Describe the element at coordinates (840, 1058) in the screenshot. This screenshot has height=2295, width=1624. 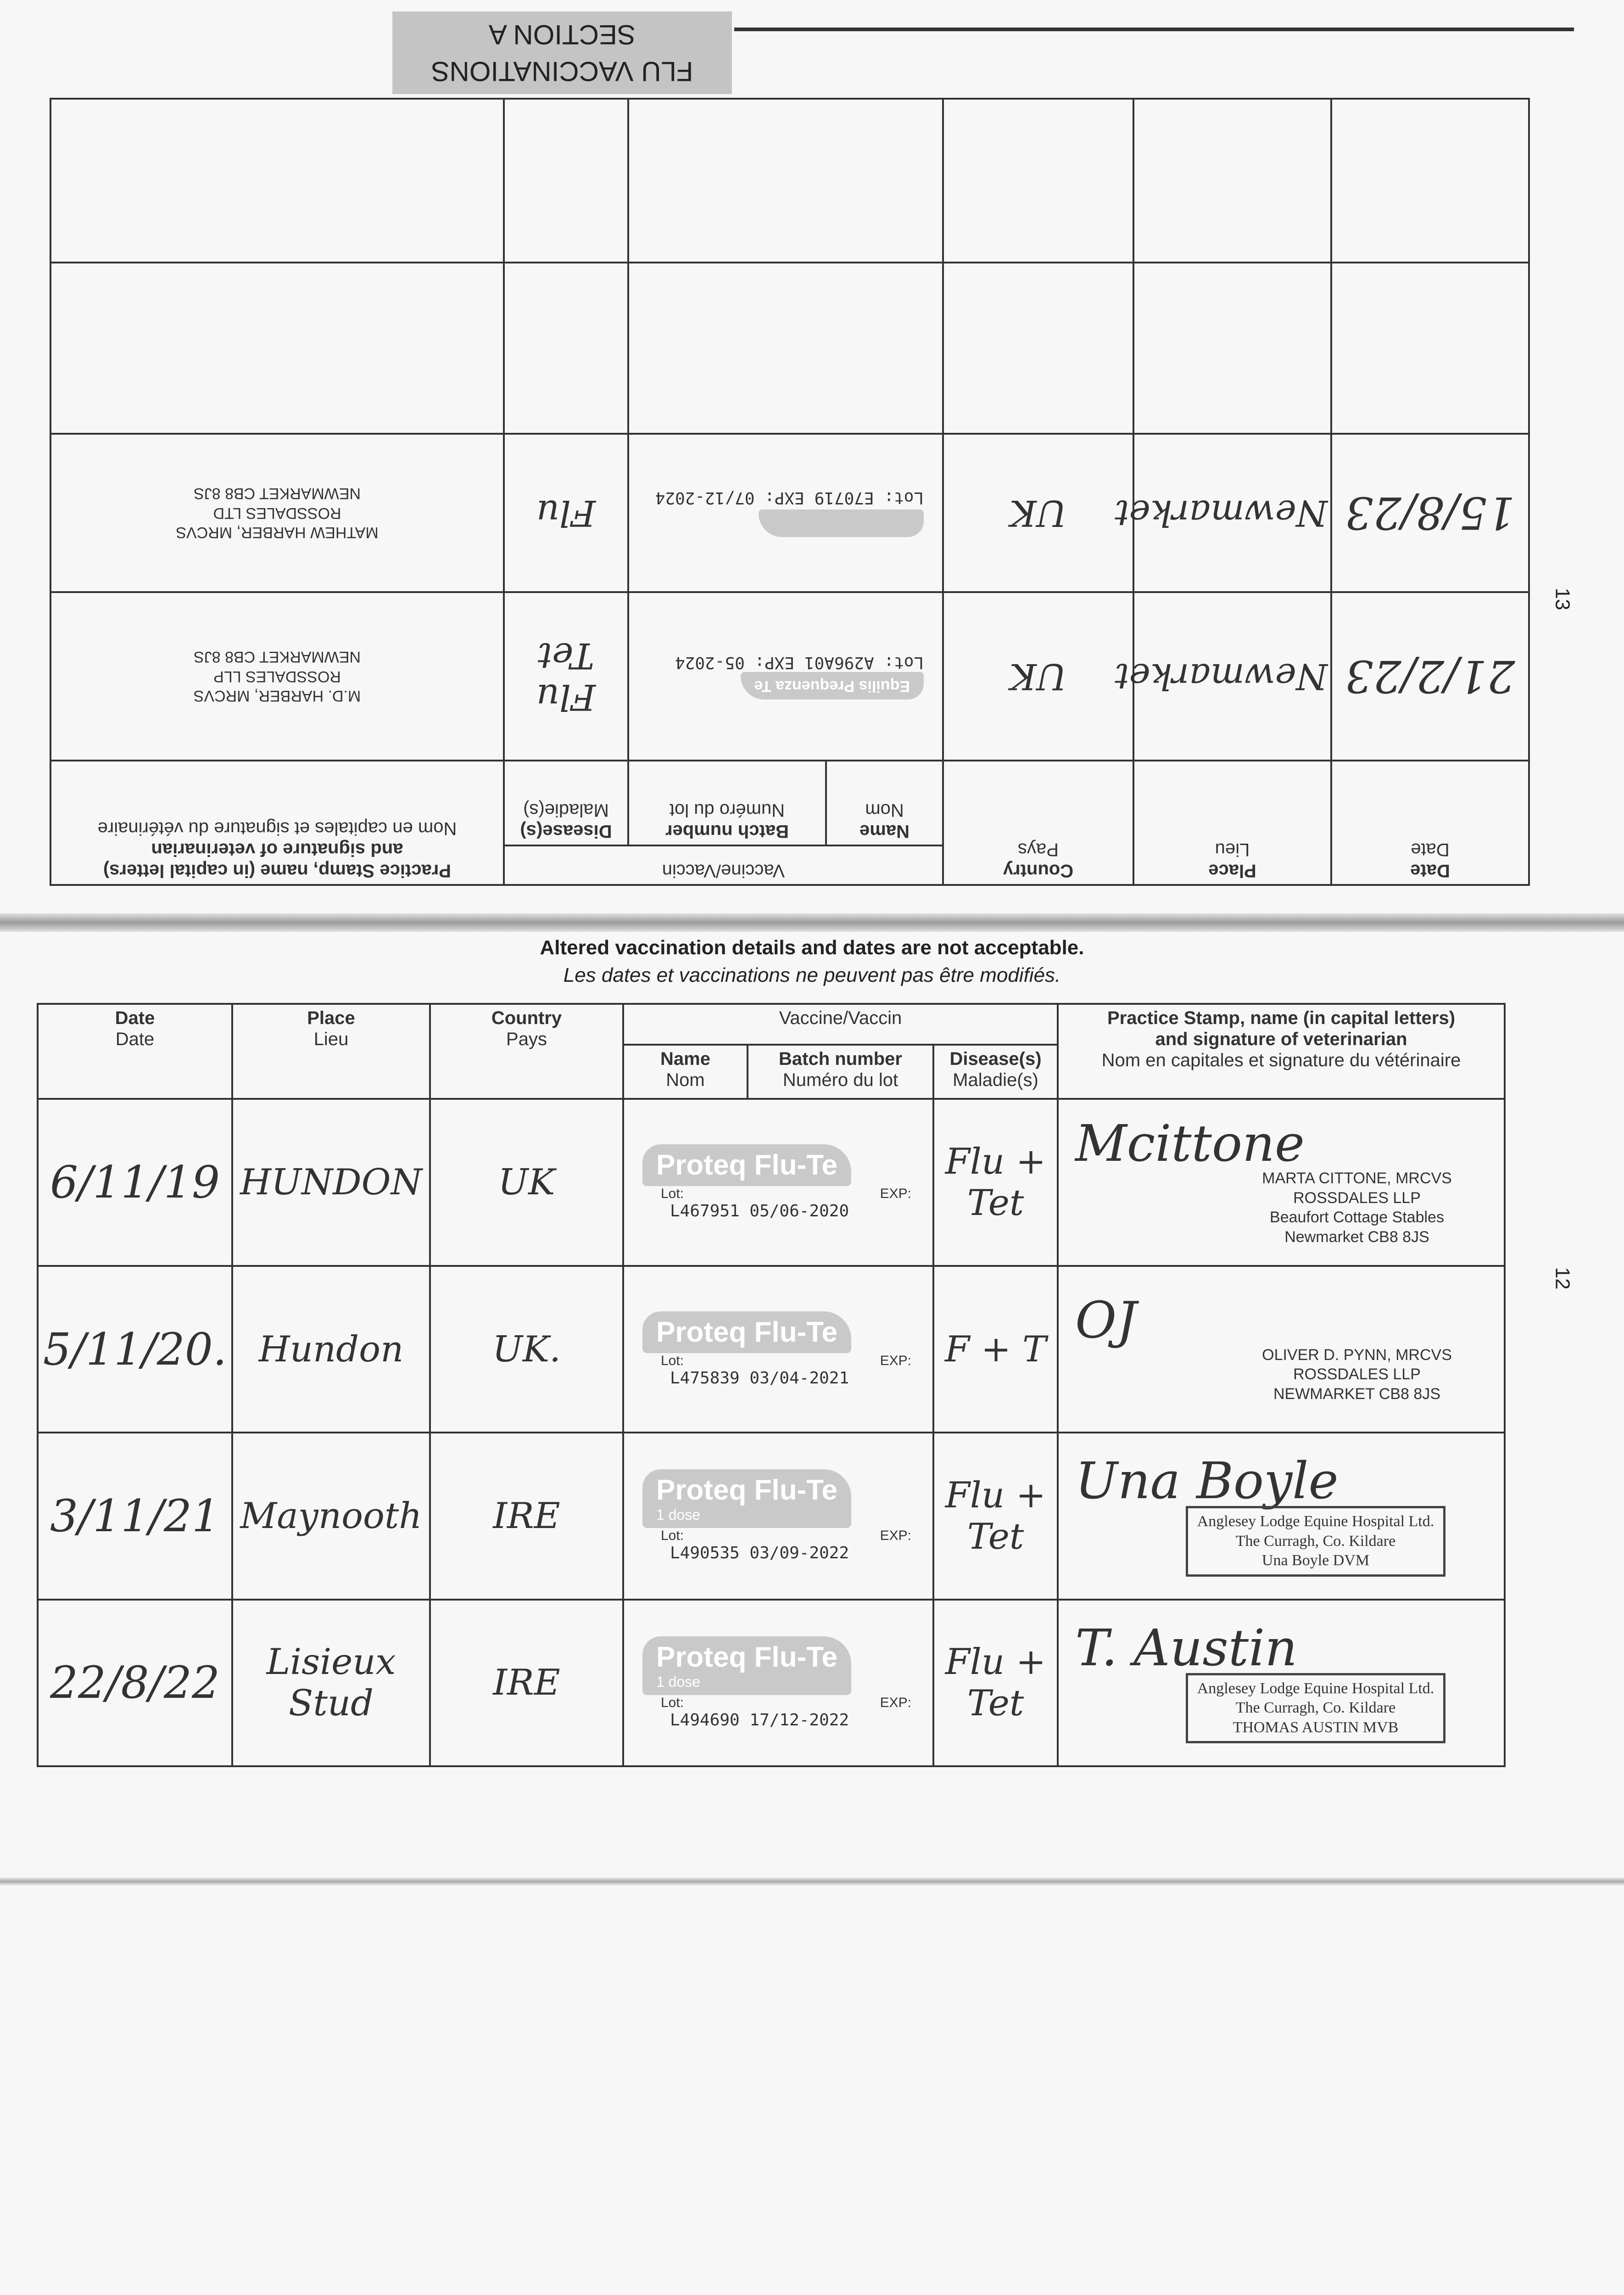
I see `header-batch-label: Batch number` at that location.